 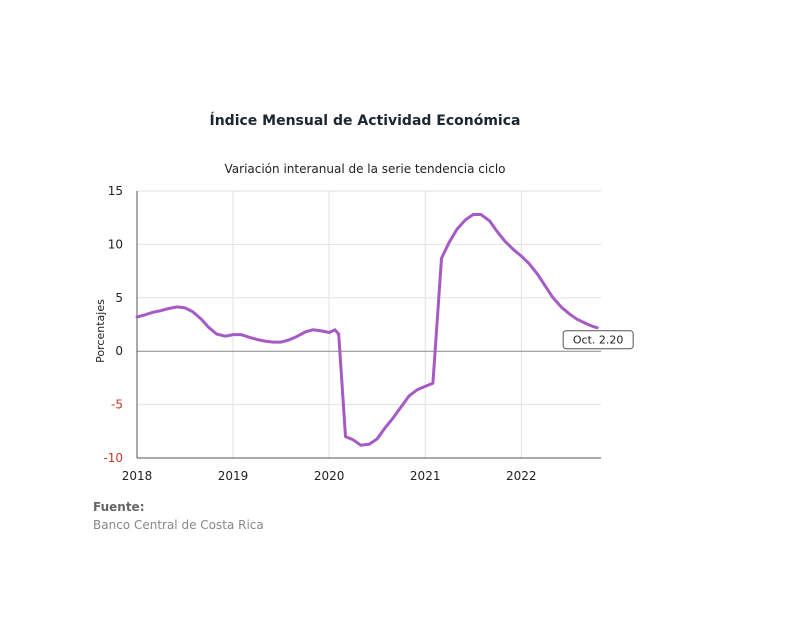 I want to click on y-tick-label: 5, so click(x=119, y=298).